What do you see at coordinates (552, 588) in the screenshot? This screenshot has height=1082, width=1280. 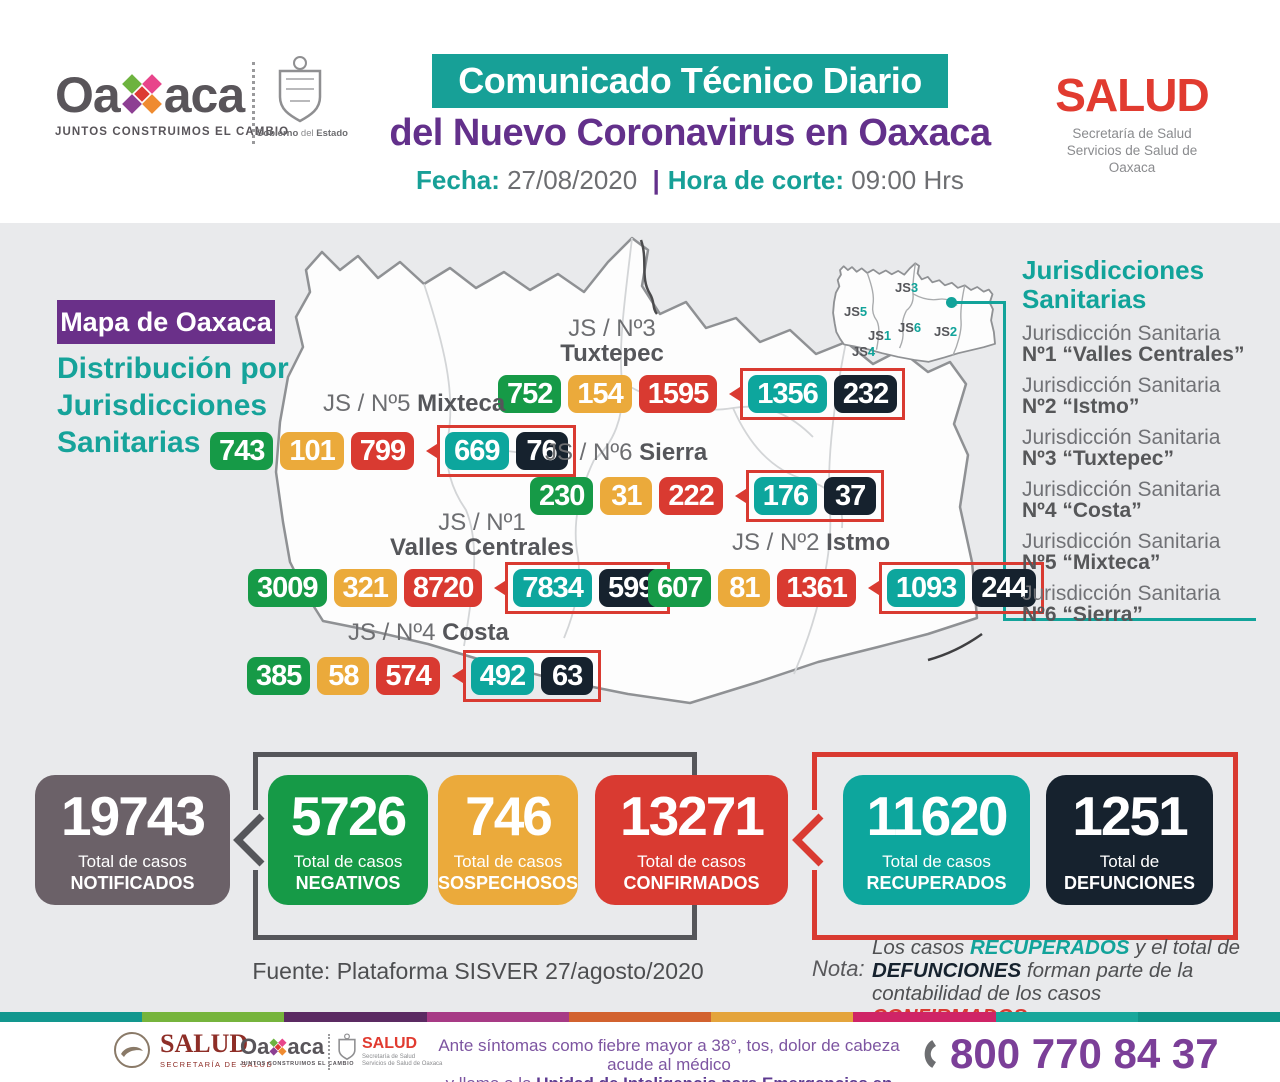 I see `recuperados-pill: 7834` at bounding box center [552, 588].